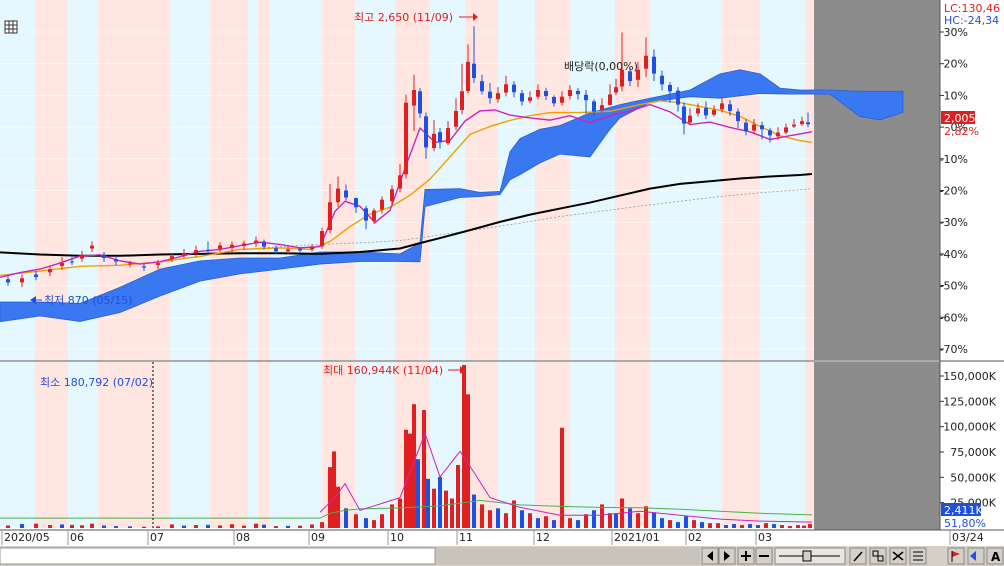 The height and width of the screenshot is (566, 1004). Describe the element at coordinates (954, 286) in the screenshot. I see `price-tick-label: -50%` at that location.